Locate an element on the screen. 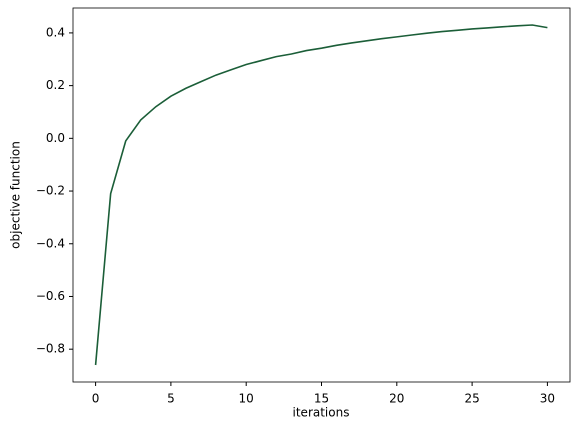  x-tick-label: 25 is located at coordinates (471, 399).